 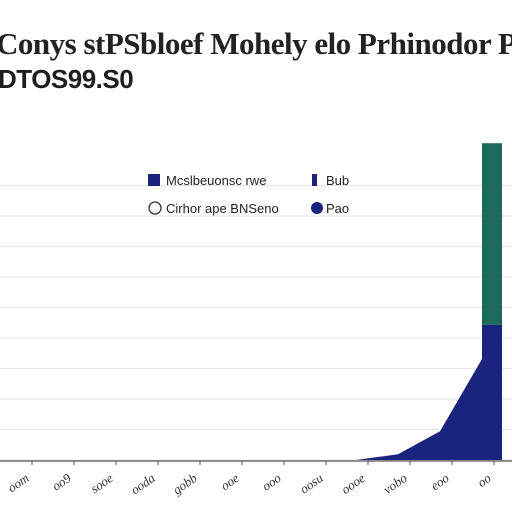 What do you see at coordinates (484, 480) in the screenshot?
I see `x-tick-label: oo` at bounding box center [484, 480].